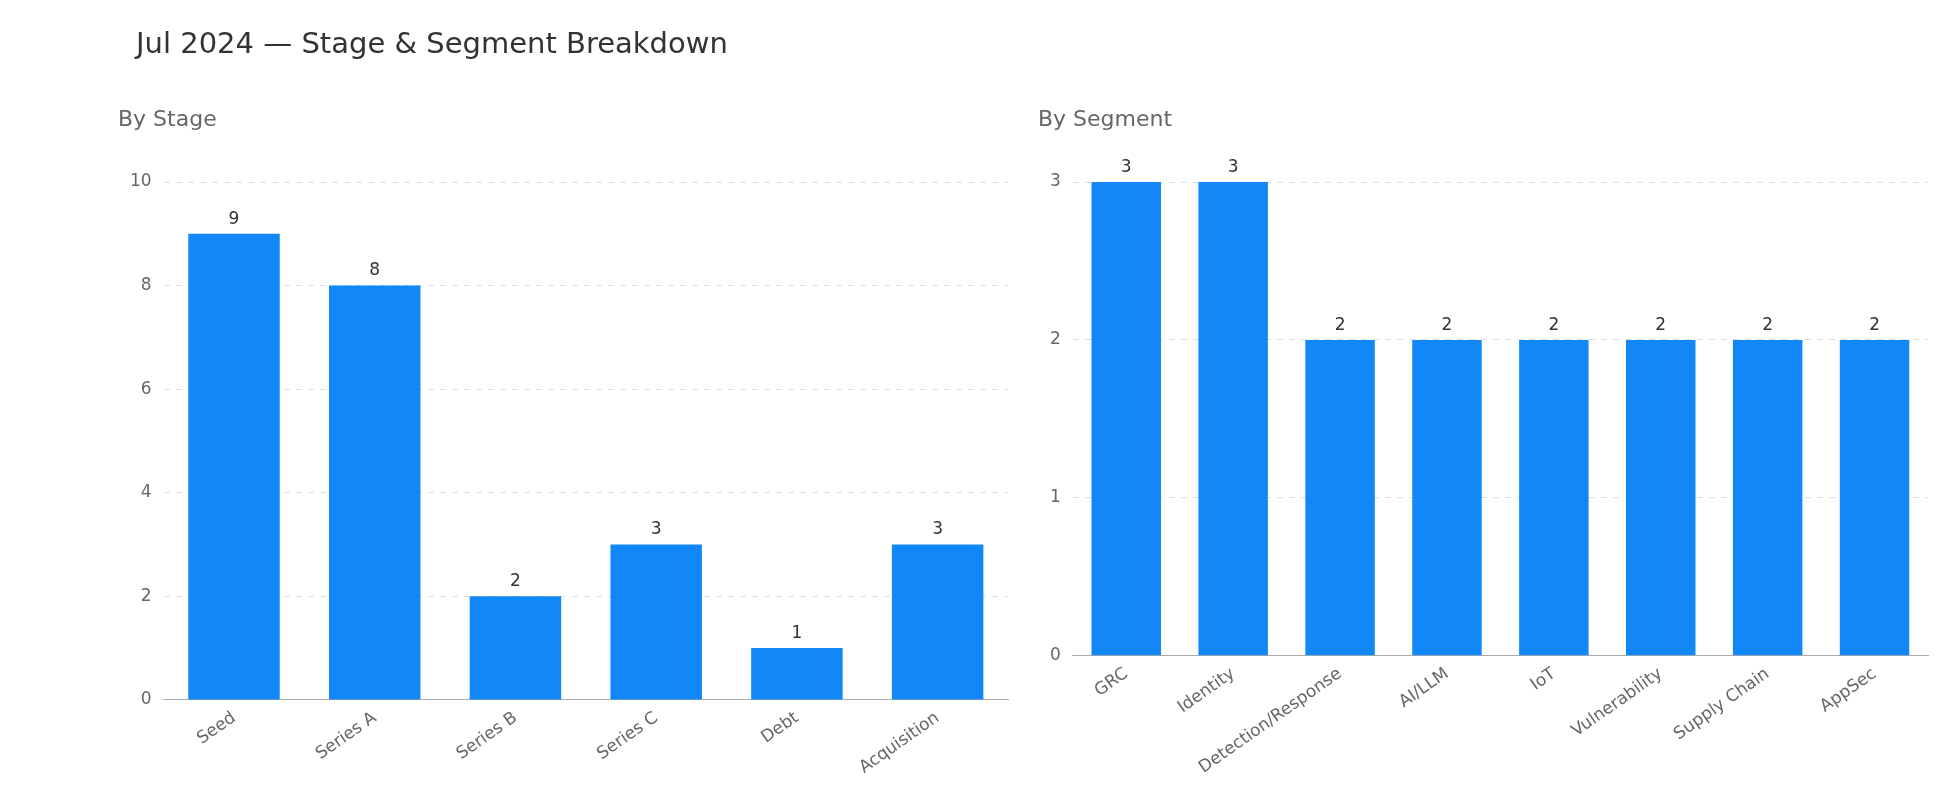 This screenshot has height=810, width=1950. I want to click on y-tick-label: 6, so click(146, 387).